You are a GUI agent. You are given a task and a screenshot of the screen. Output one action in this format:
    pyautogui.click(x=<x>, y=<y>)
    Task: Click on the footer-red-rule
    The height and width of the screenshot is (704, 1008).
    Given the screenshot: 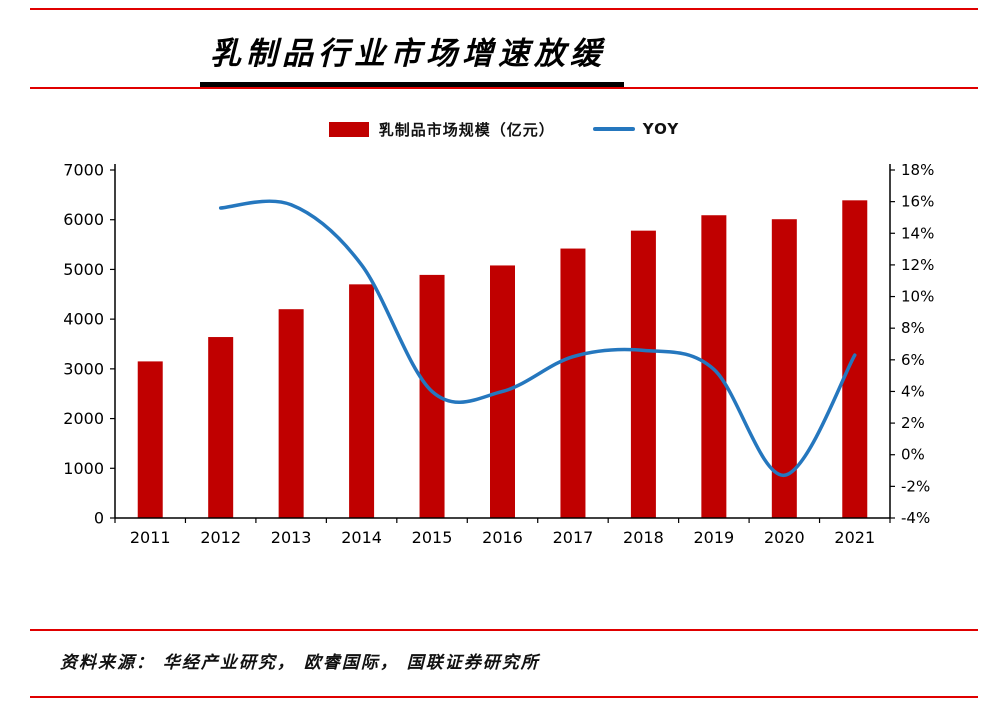 What is the action you would take?
    pyautogui.click(x=504, y=630)
    